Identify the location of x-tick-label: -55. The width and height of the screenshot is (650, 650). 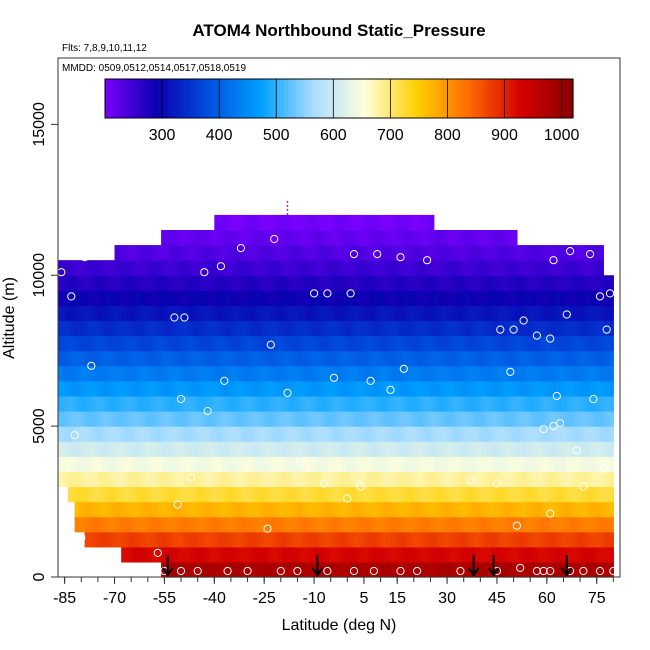
(164, 598).